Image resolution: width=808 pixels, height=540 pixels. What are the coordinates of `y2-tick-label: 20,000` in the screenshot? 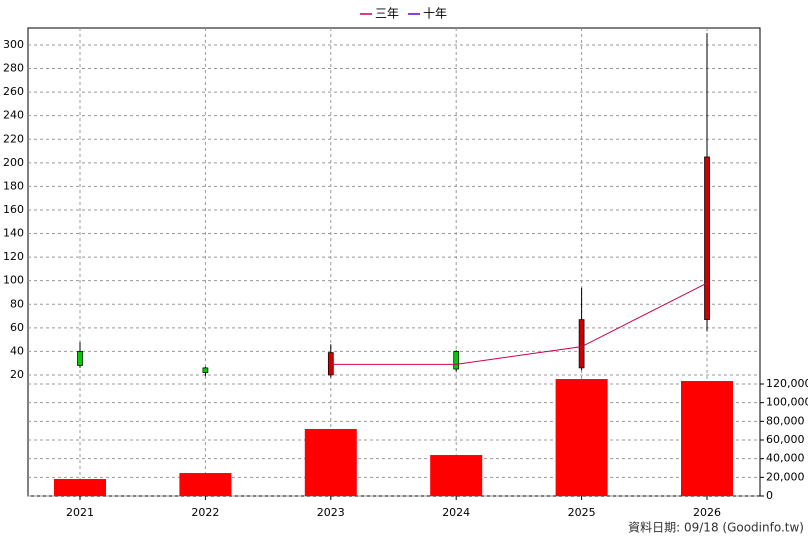 It's located at (785, 476).